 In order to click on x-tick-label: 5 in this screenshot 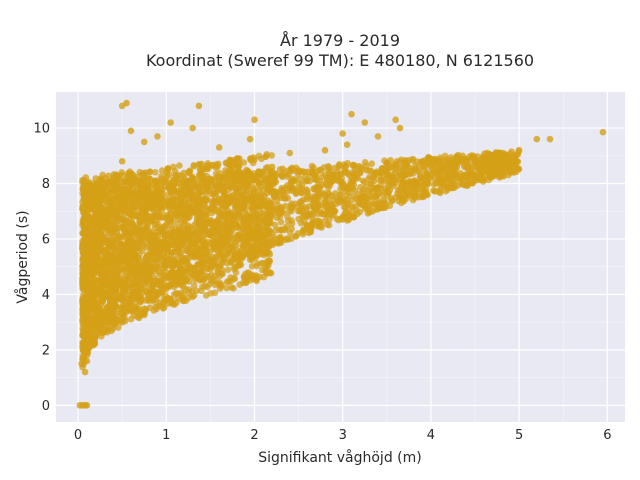, I will do `click(519, 435)`.